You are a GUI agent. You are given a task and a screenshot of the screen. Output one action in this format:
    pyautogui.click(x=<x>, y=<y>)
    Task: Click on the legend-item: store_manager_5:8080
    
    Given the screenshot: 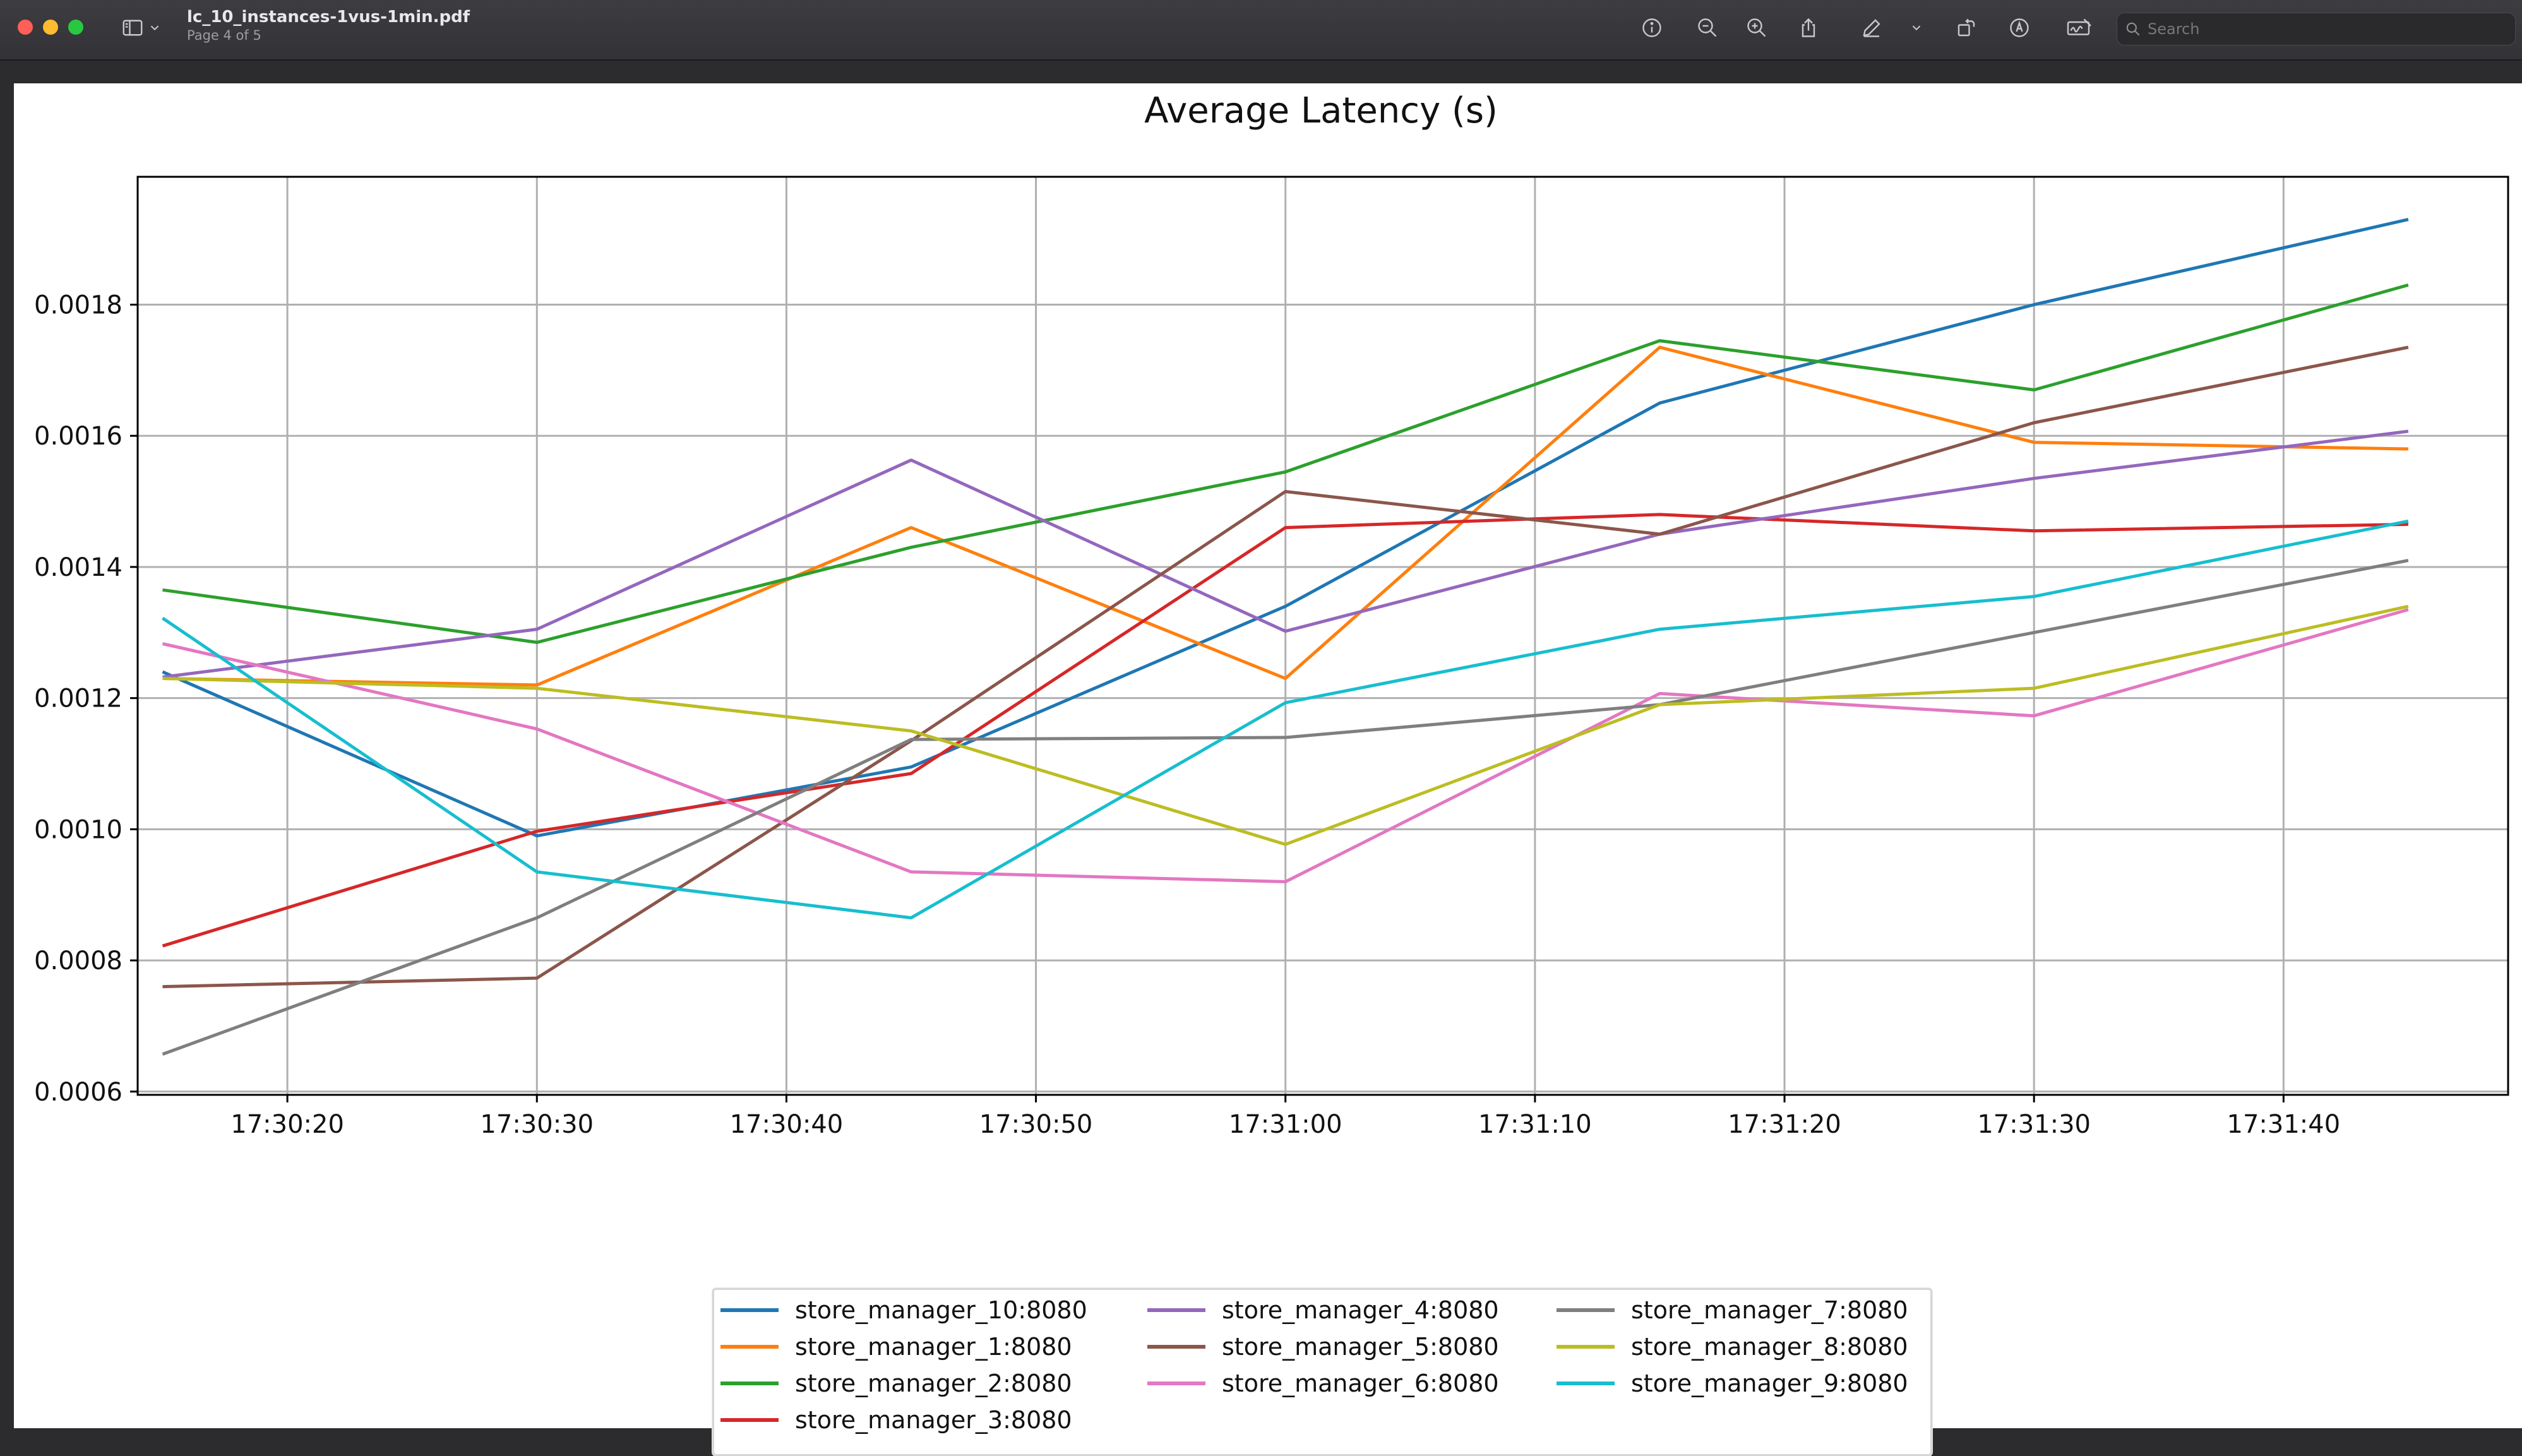 What is the action you would take?
    pyautogui.click(x=1323, y=1346)
    